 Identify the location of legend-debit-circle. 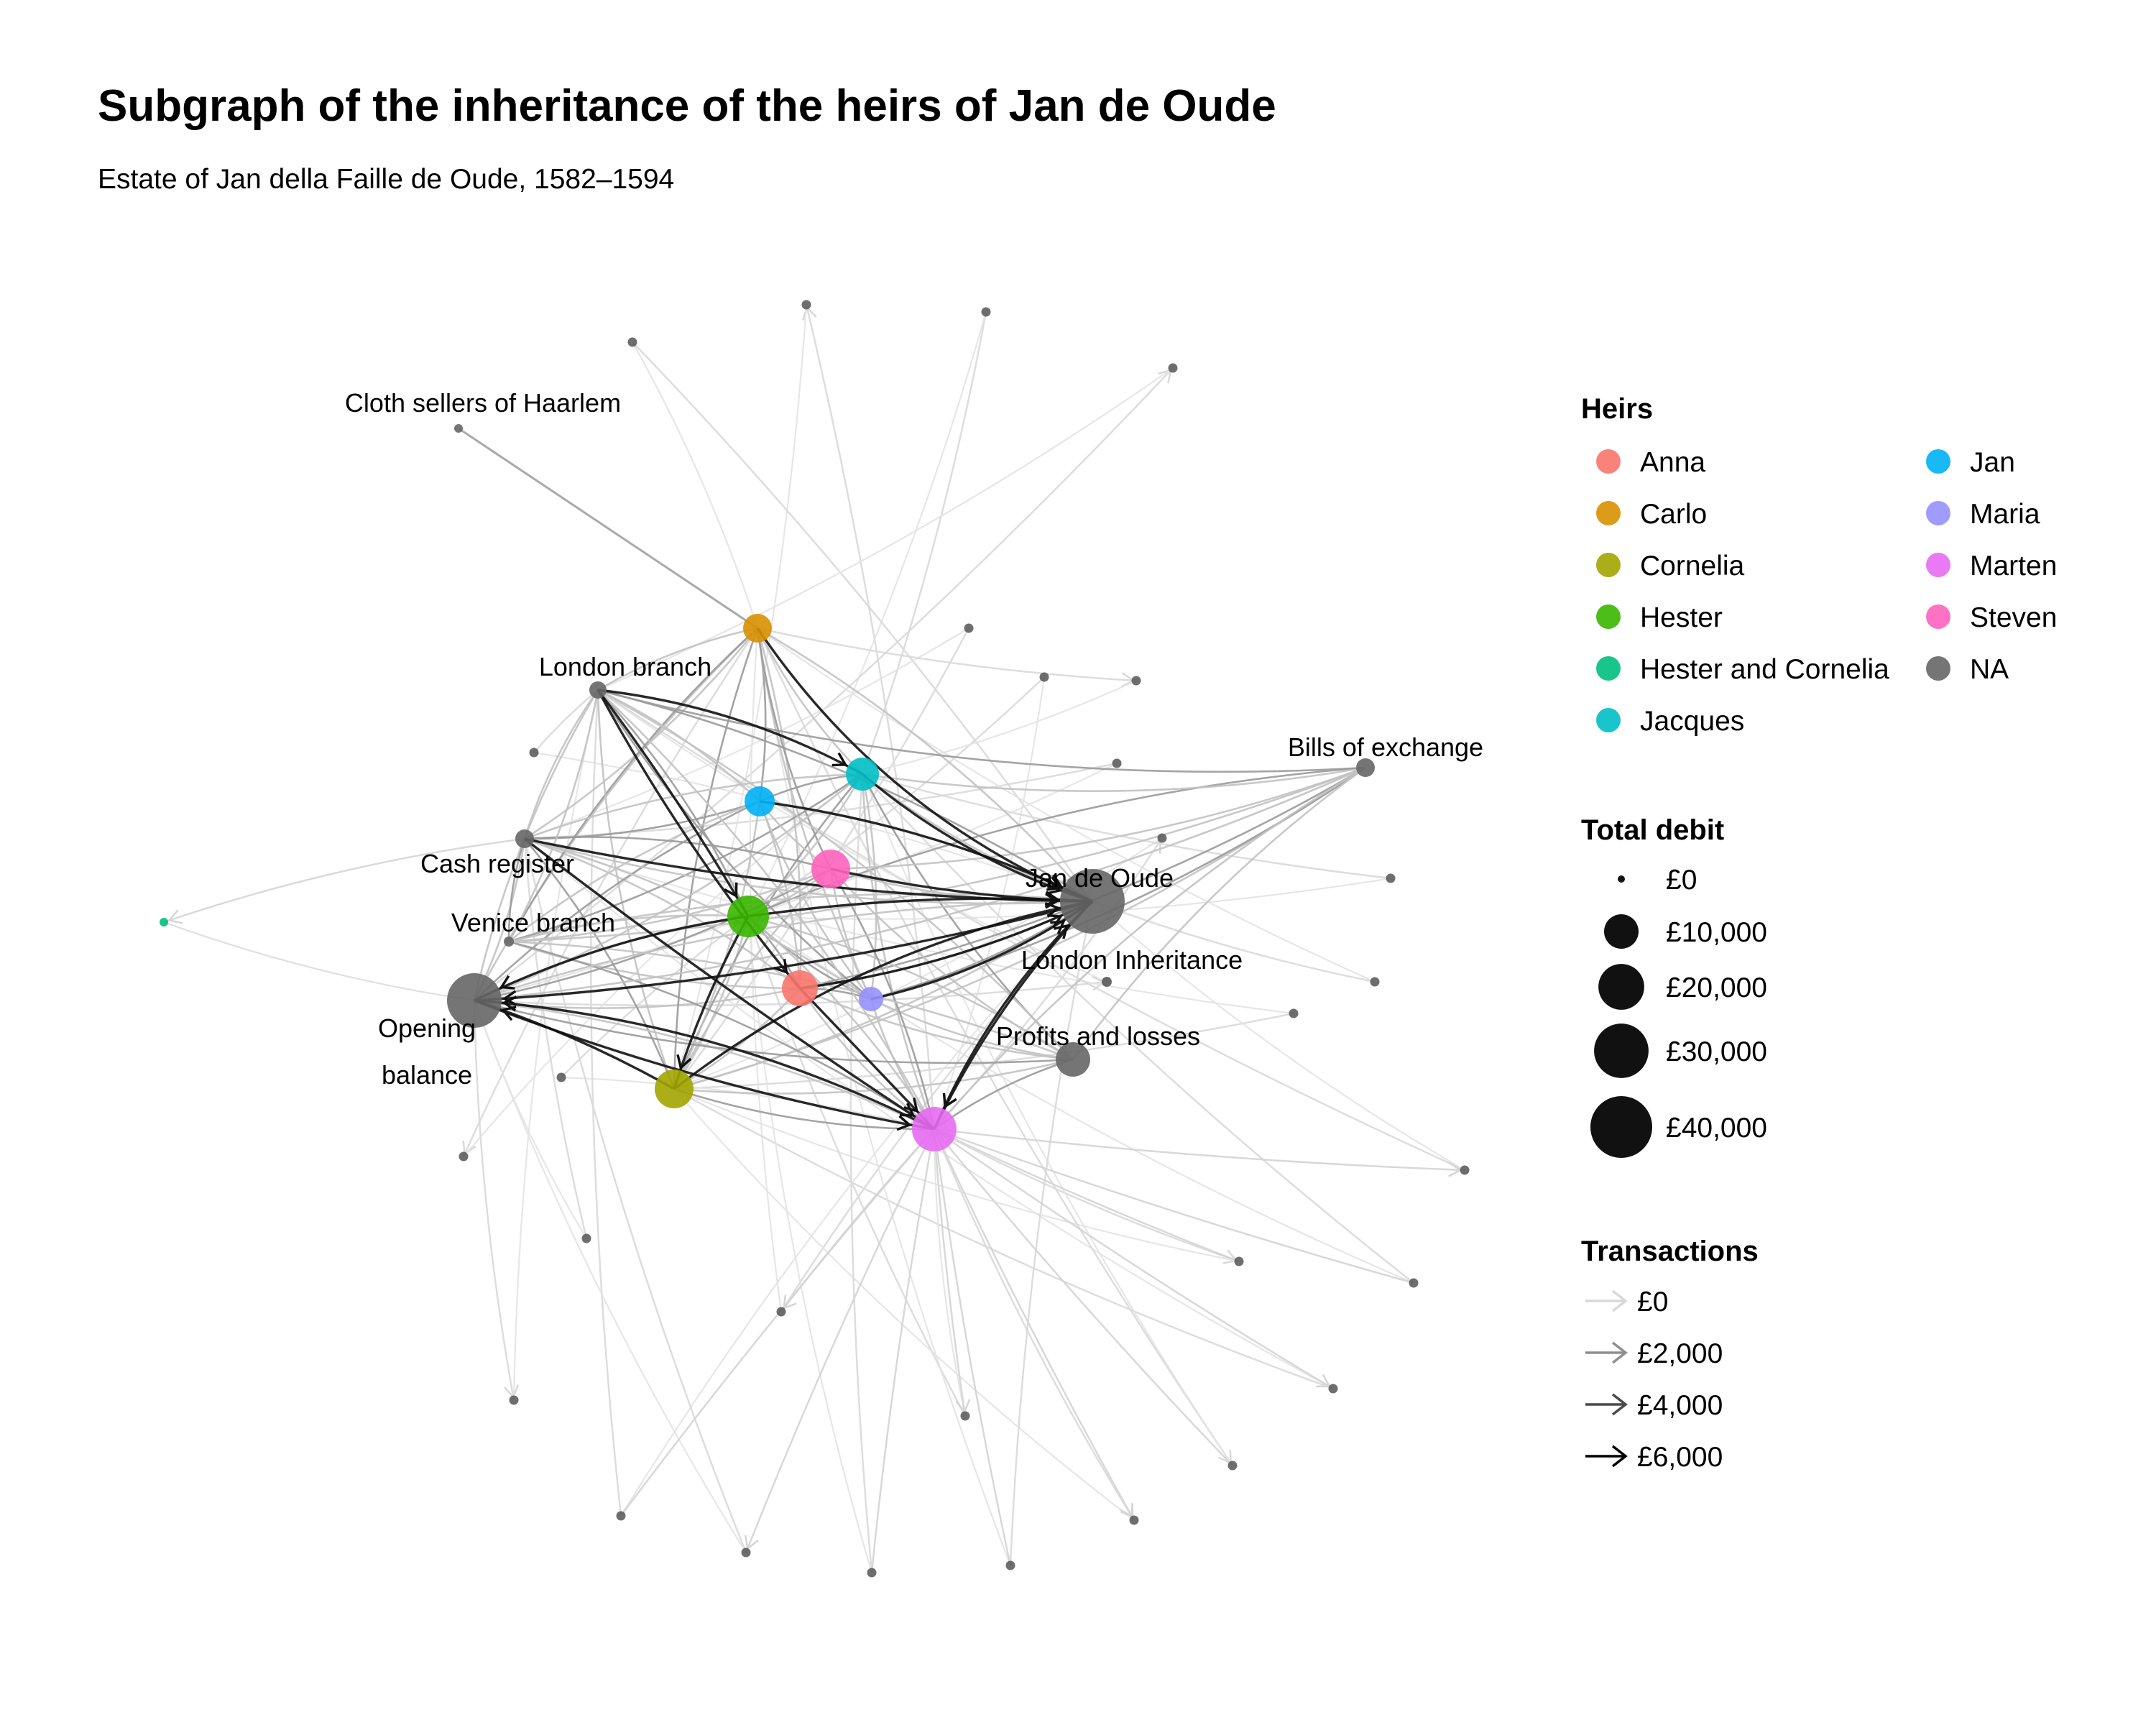
(1621, 1127).